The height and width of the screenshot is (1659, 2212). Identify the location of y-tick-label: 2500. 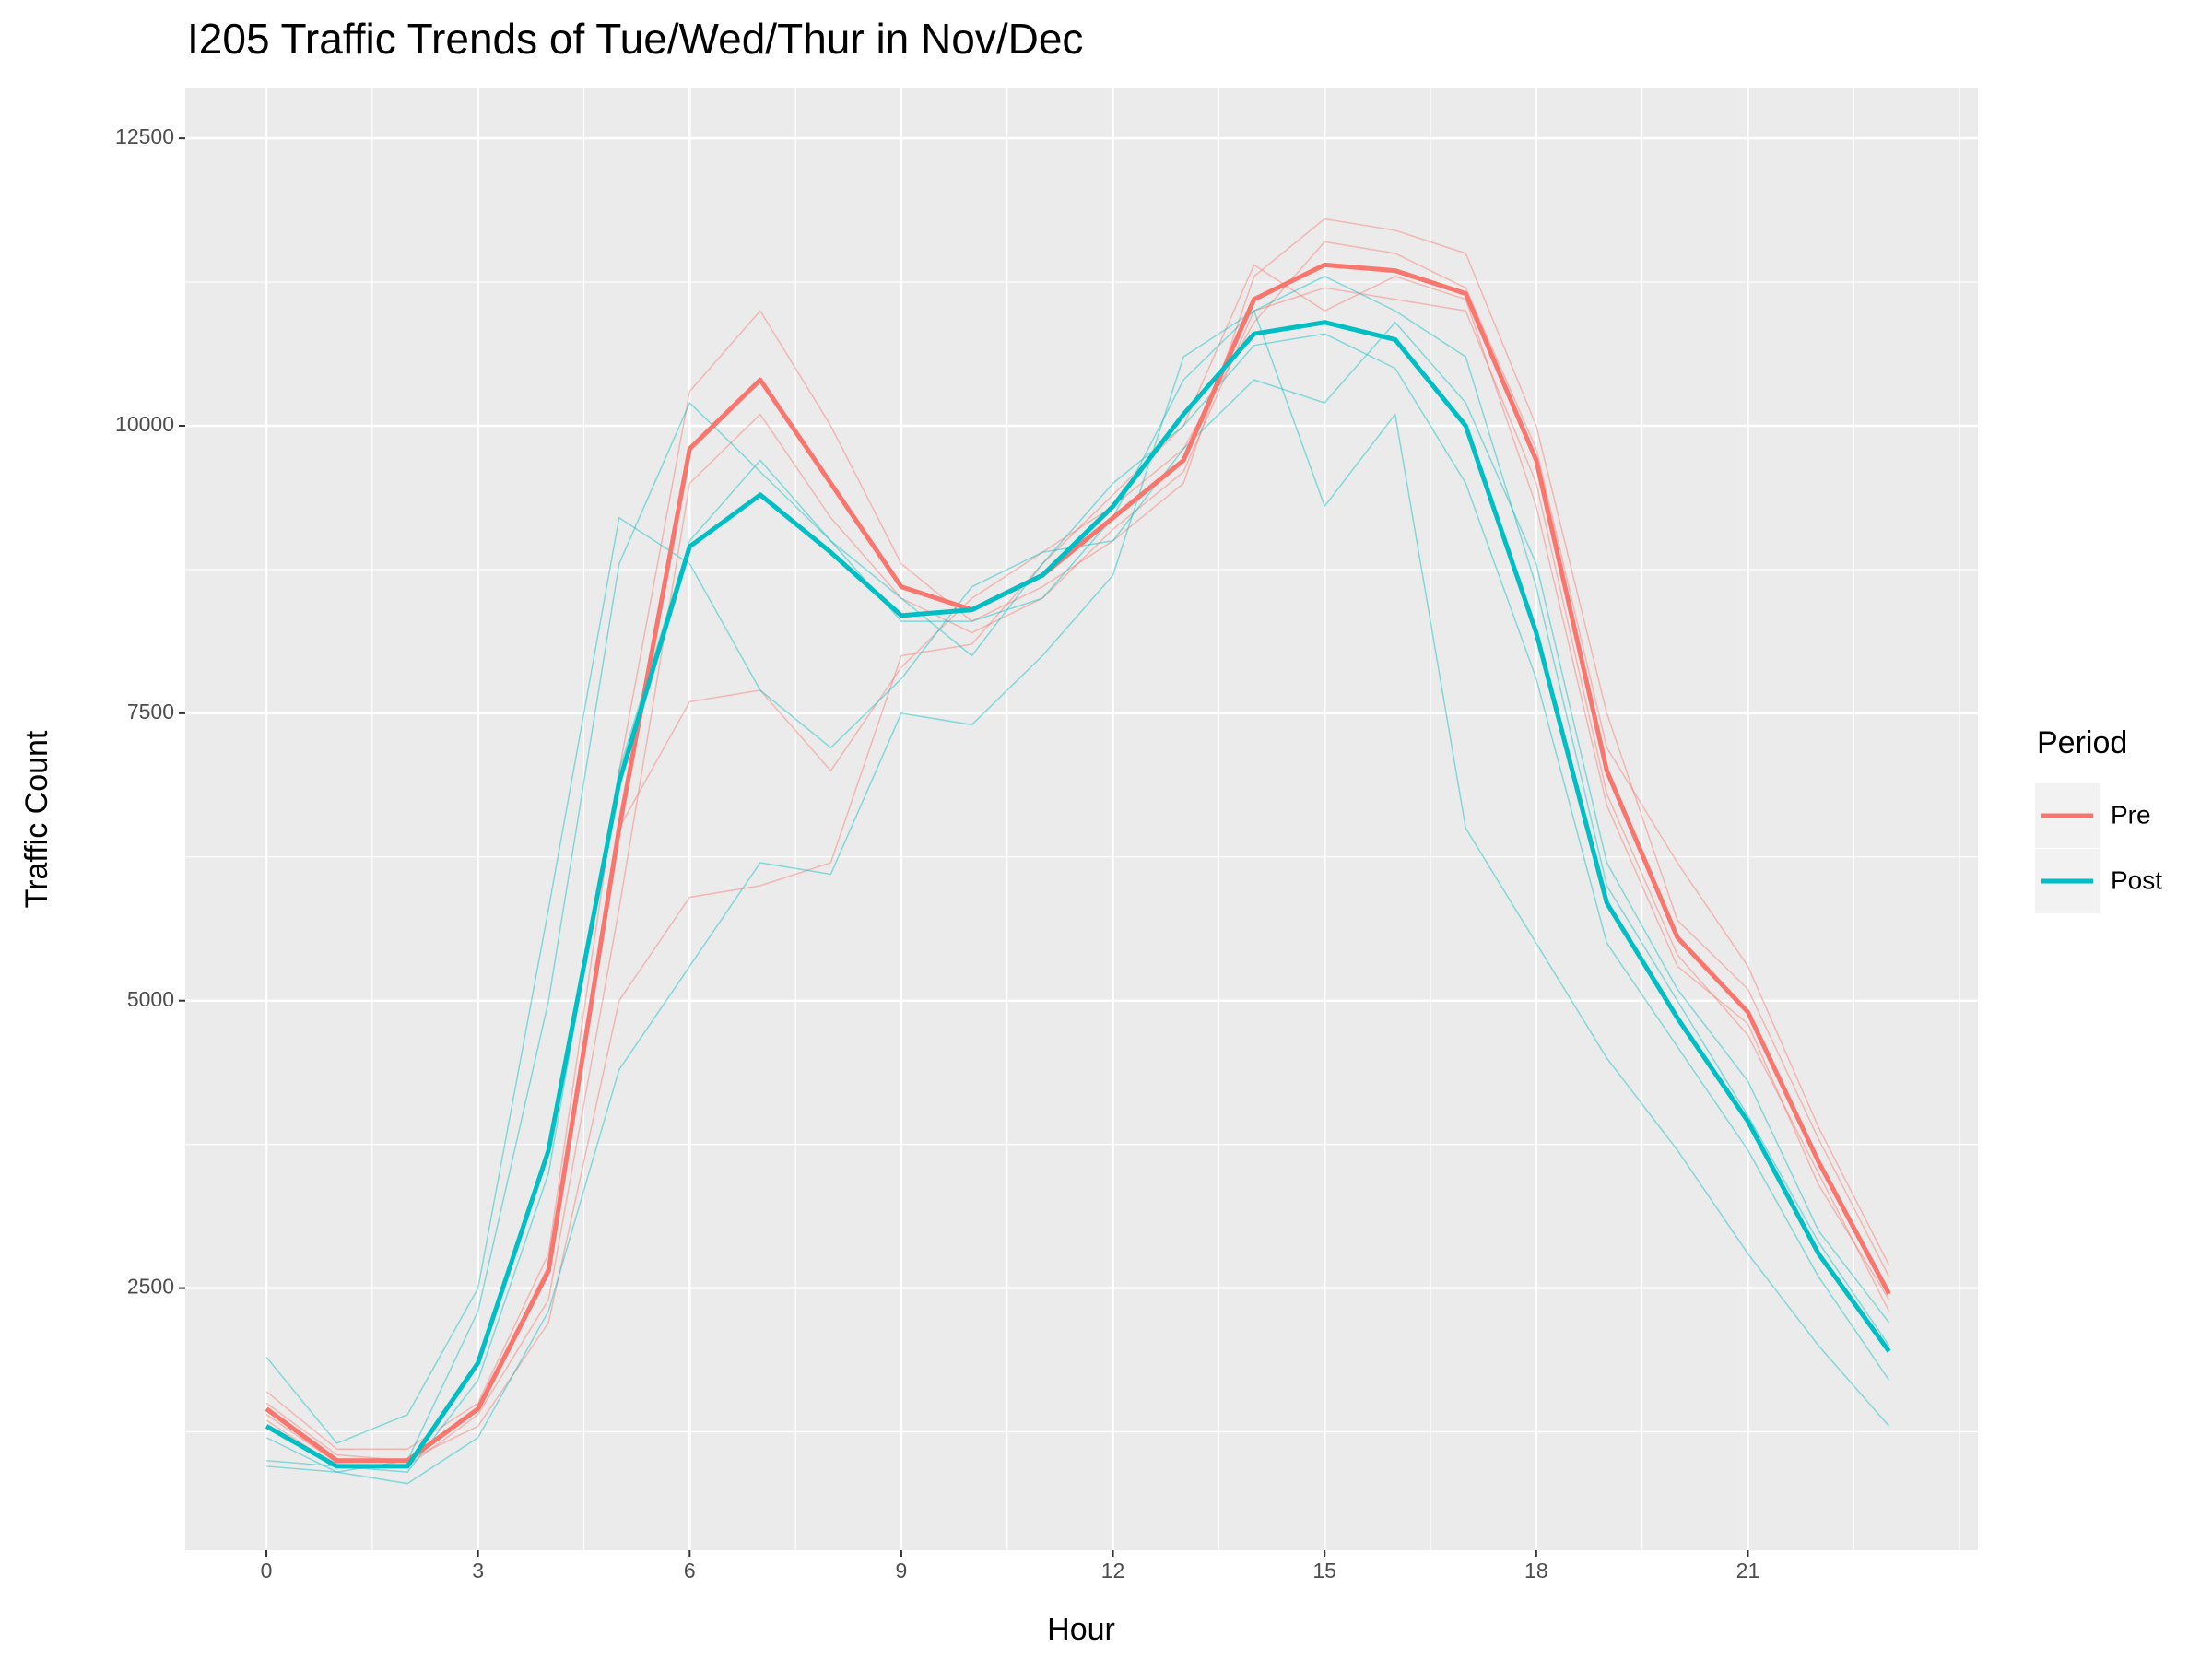
(150, 1287).